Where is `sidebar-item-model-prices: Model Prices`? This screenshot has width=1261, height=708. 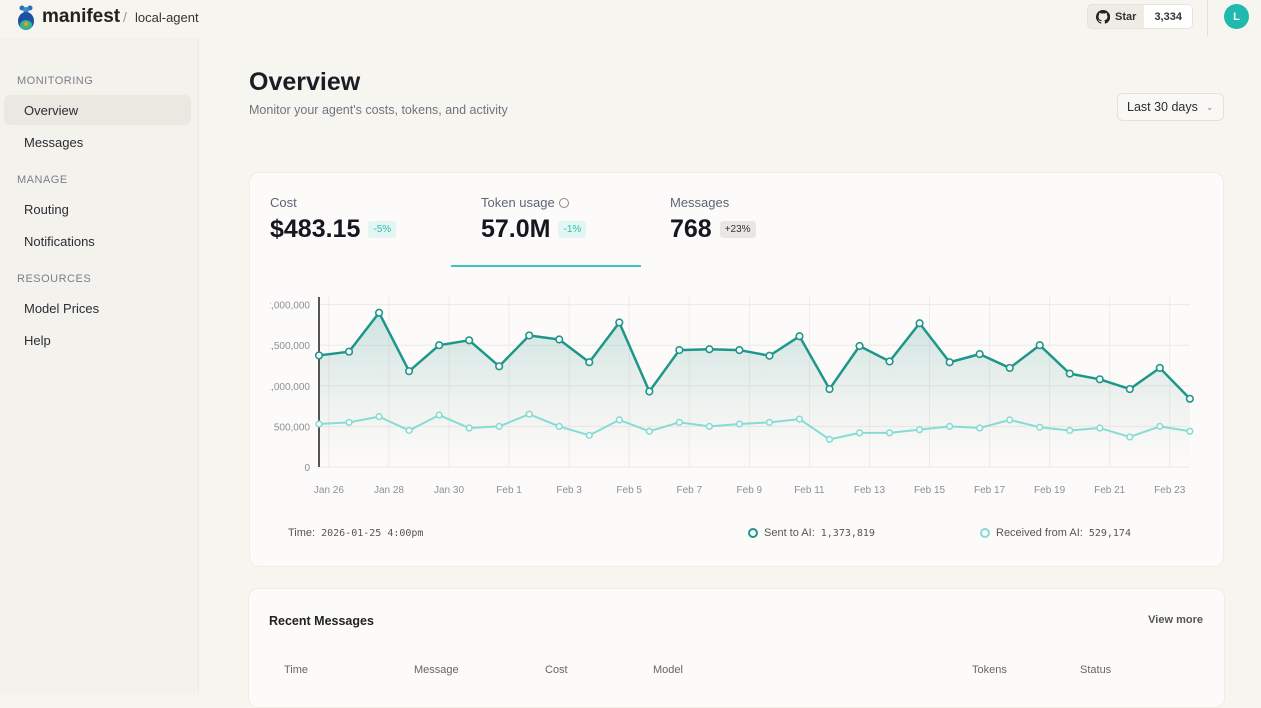
sidebar-item-model-prices: Model Prices is located at coordinates (62, 308).